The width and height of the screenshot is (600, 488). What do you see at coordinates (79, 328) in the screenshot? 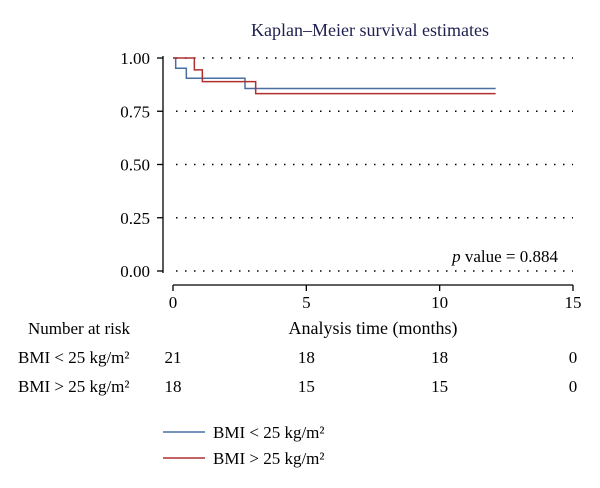
I see `risk-table-header: Number at risk` at bounding box center [79, 328].